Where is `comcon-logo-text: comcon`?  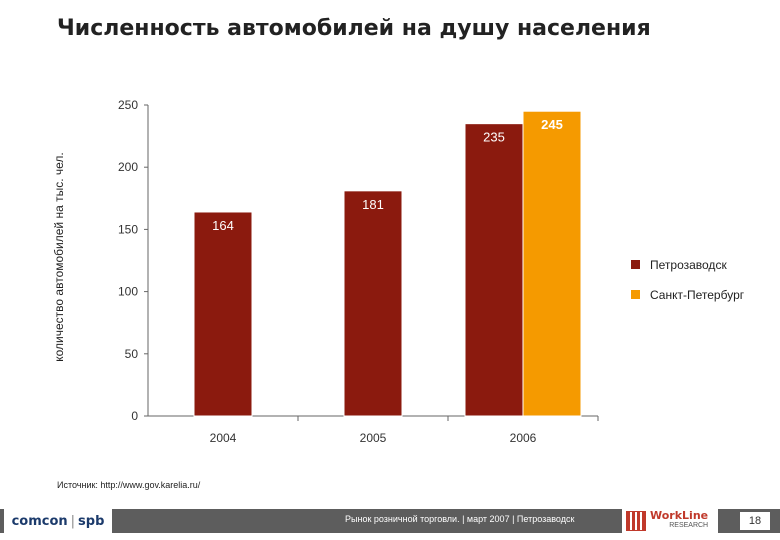 comcon-logo-text: comcon is located at coordinates (39, 521).